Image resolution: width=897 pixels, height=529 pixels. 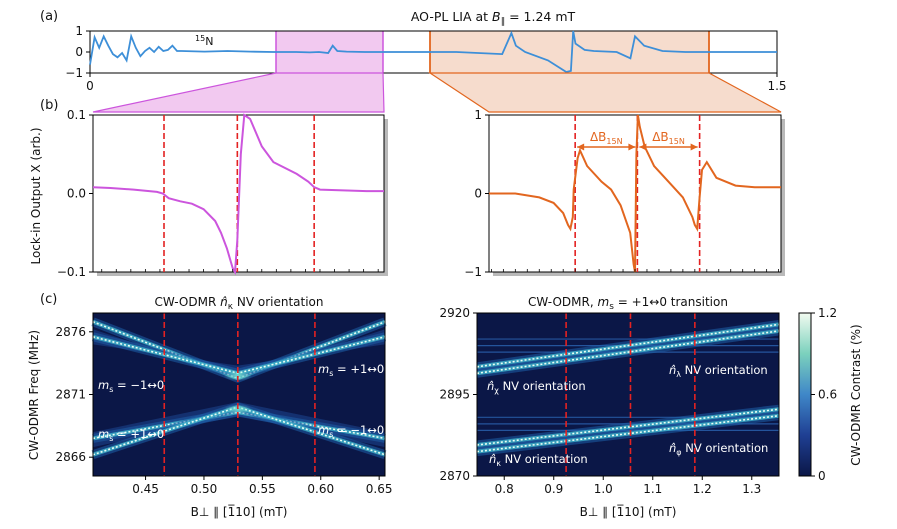 I want to click on xtick-label: 1.3, so click(x=751, y=489).